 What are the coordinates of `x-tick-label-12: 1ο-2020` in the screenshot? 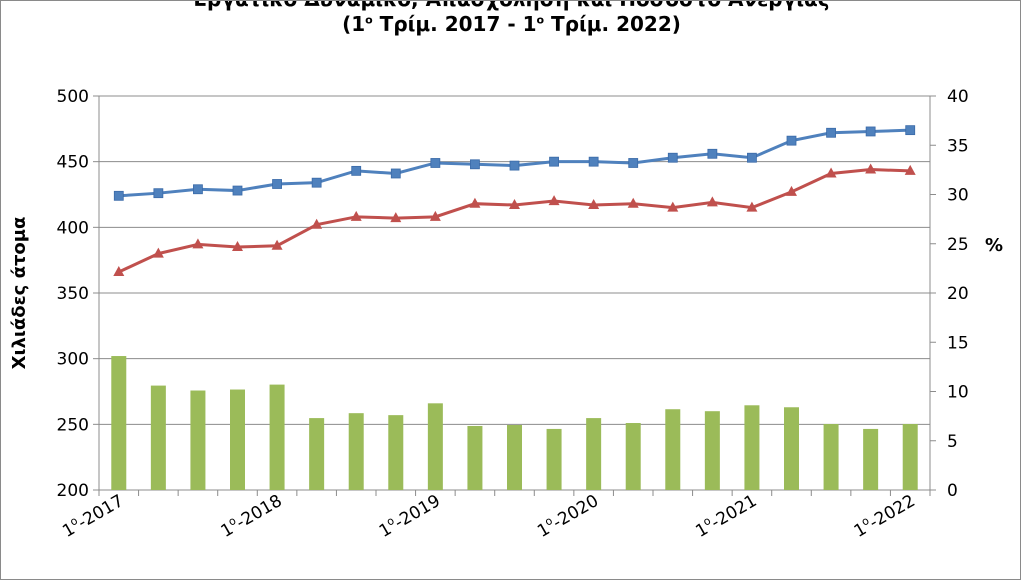 It's located at (567, 515).